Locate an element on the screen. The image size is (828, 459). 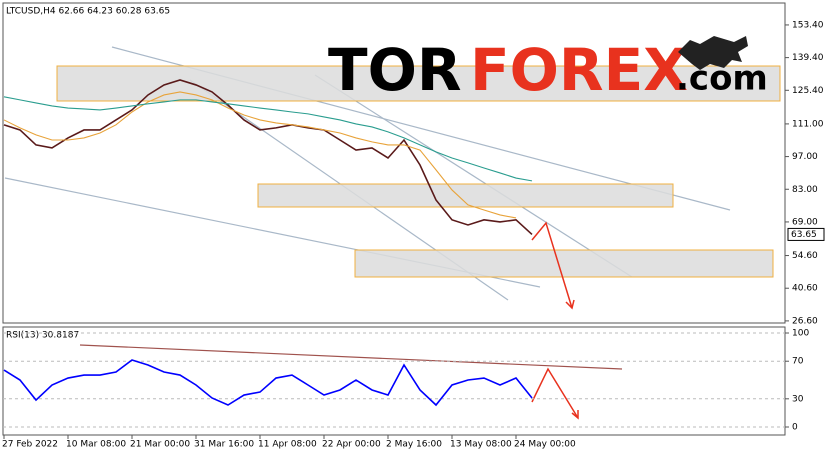
y-tick-label: 125.40 is located at coordinates (808, 91).